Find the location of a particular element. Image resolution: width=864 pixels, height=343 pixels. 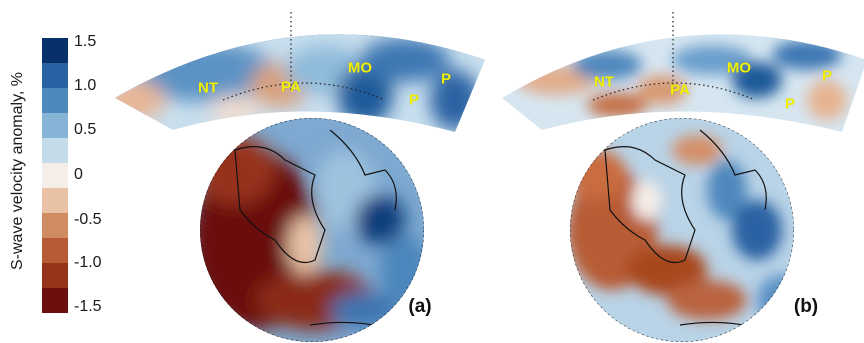

colorbar is located at coordinates (55, 175).